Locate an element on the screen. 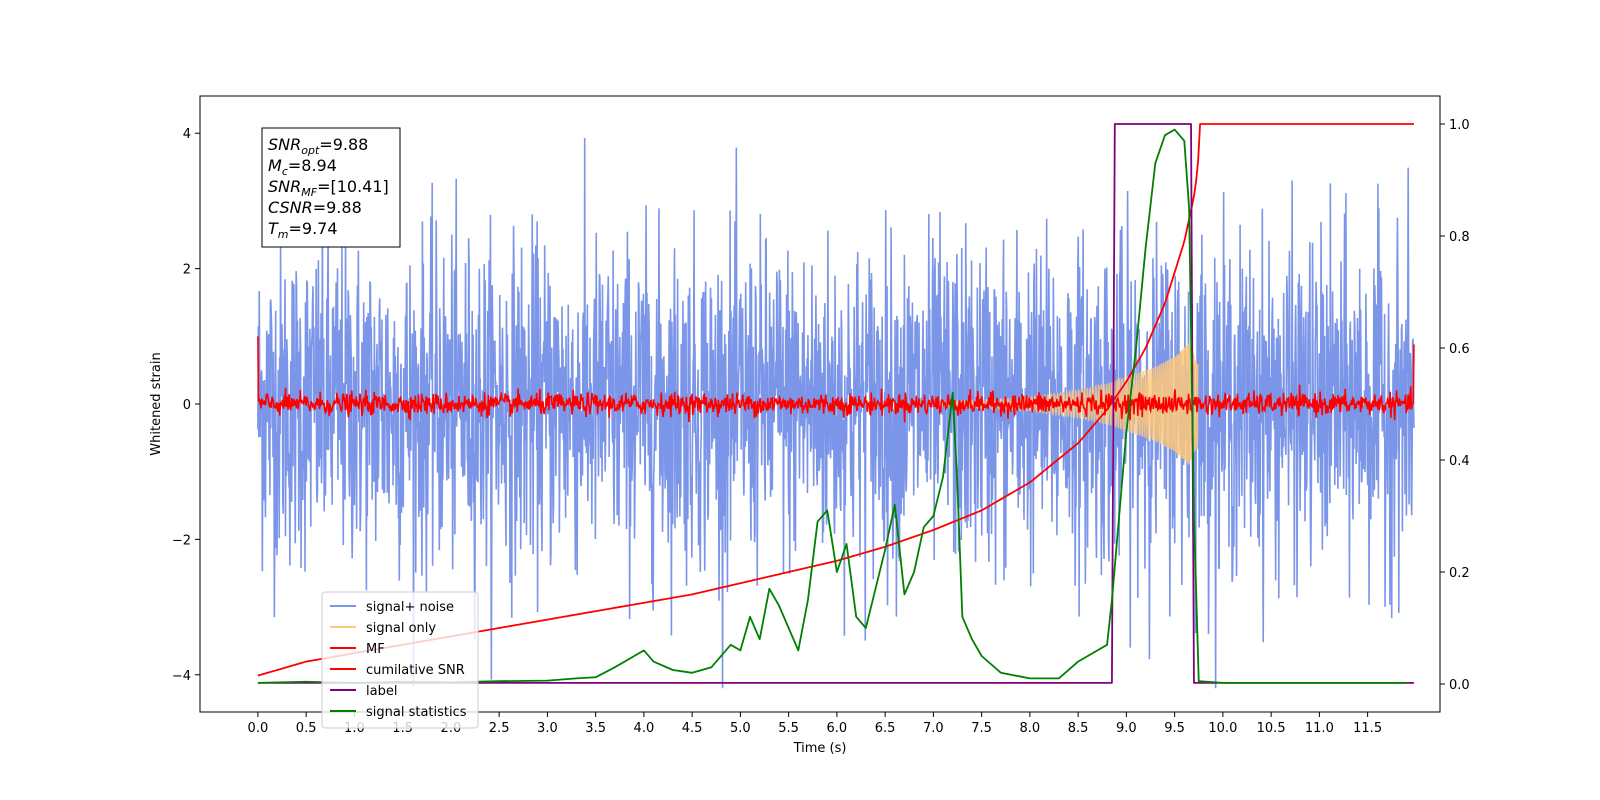 This screenshot has width=1600, height=800. x-tick-label: 4.5 is located at coordinates (692, 728).